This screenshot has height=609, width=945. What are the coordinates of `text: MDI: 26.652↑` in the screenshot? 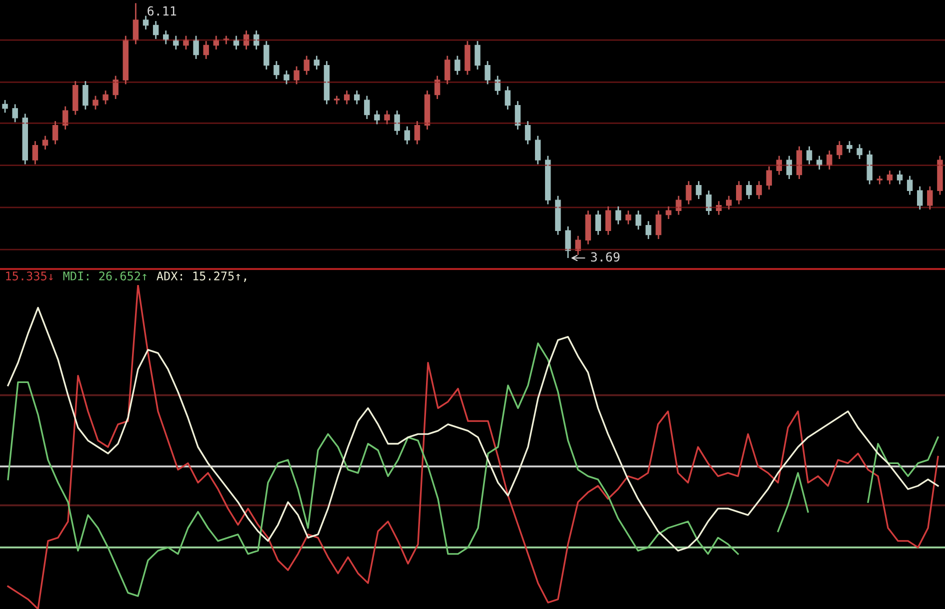 It's located at (104, 276).